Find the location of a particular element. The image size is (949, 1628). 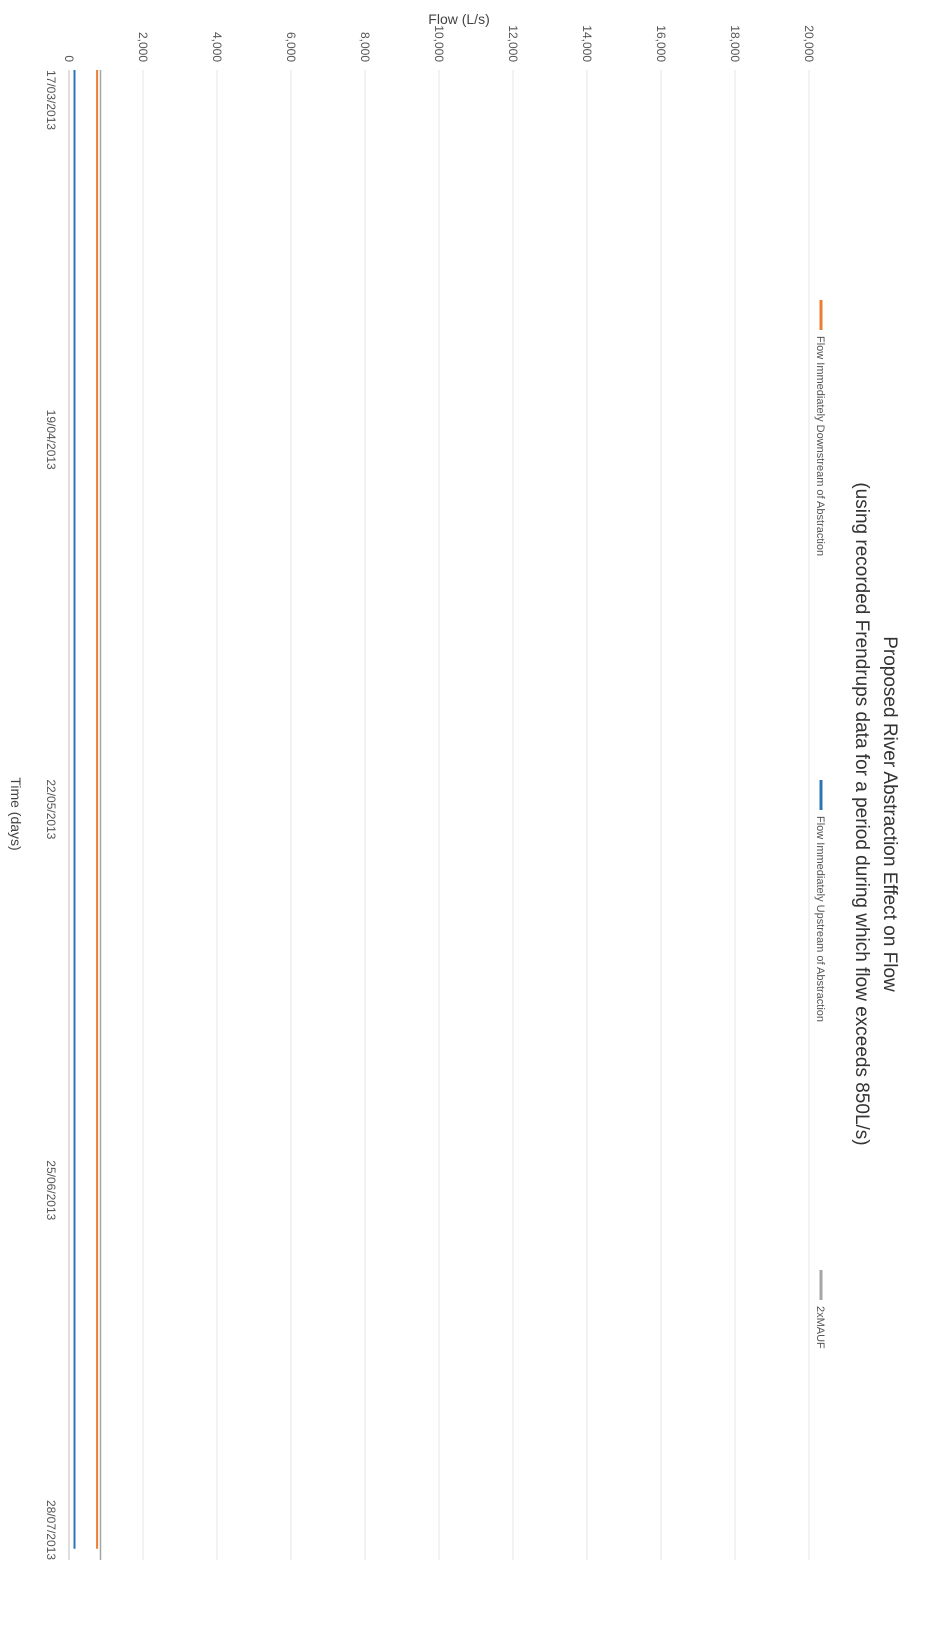

legend-label-upstream: Flow Immediately Upstream of Abstraction is located at coordinates (820, 919).